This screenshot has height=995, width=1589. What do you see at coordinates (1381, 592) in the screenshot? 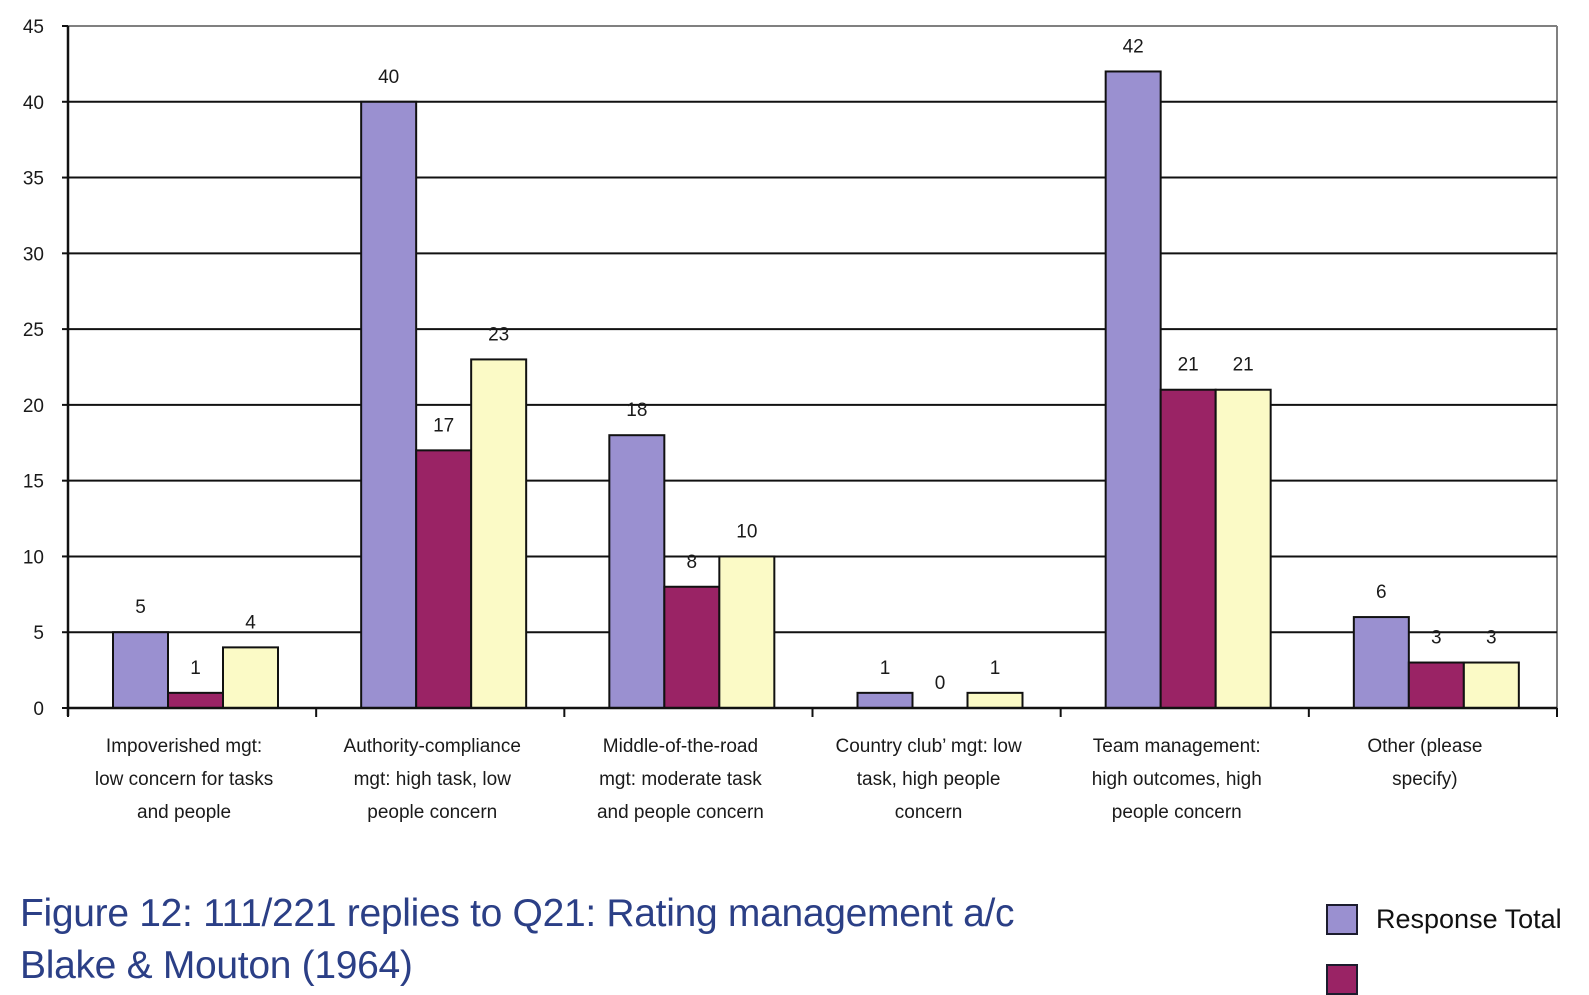
I see `data-label: 6` at bounding box center [1381, 592].